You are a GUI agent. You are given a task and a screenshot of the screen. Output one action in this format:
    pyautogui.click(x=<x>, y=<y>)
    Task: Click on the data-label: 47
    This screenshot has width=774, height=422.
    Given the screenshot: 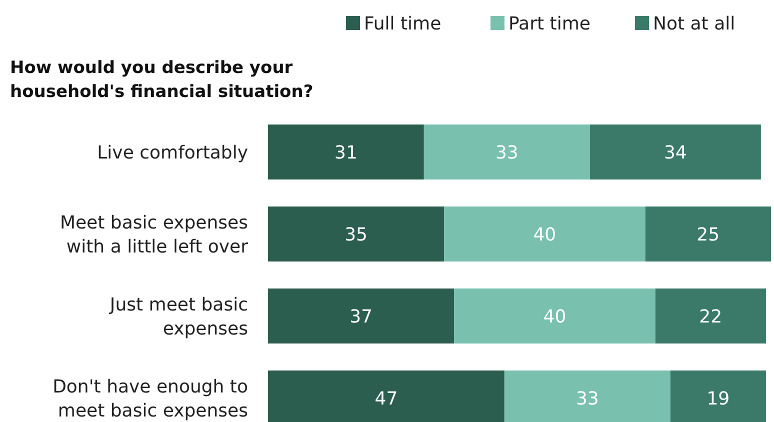 What is the action you would take?
    pyautogui.click(x=386, y=399)
    